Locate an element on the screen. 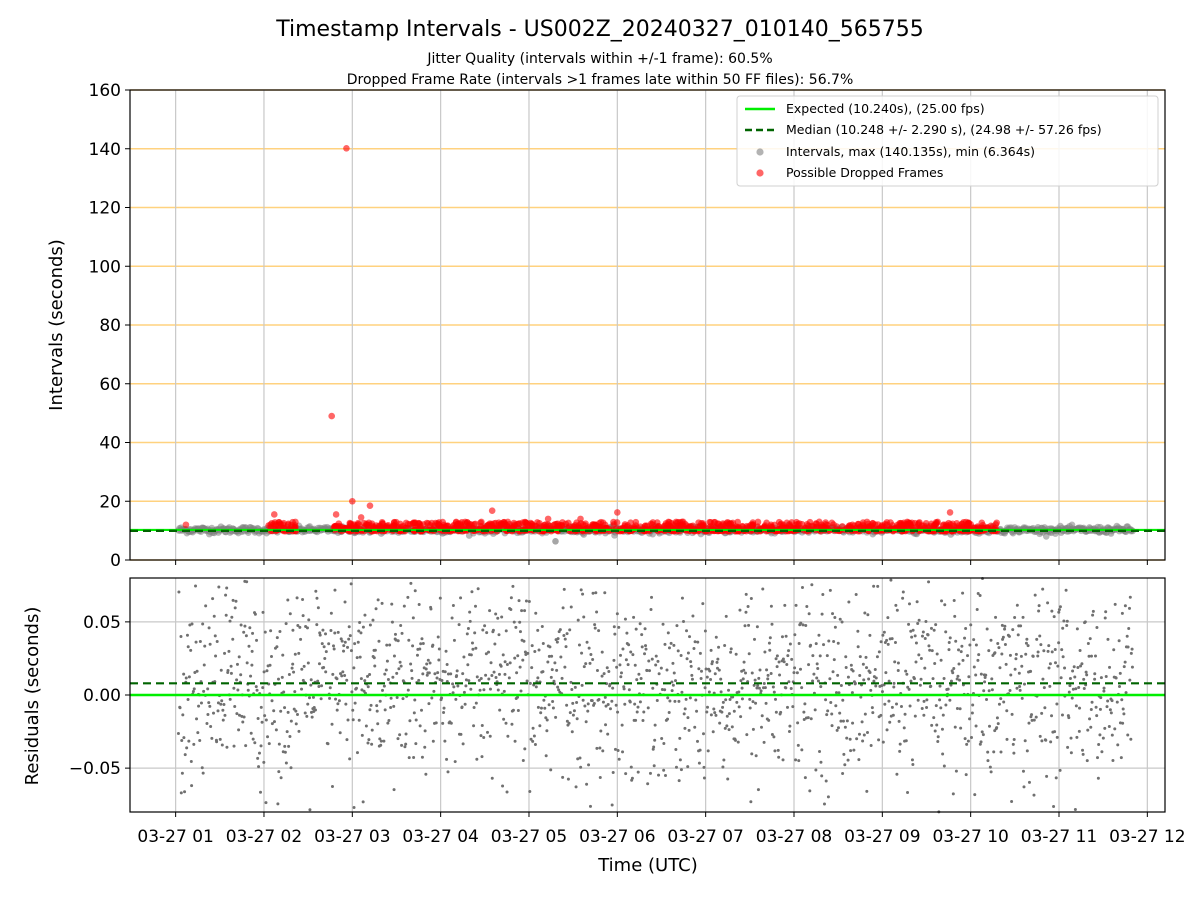 The width and height of the screenshot is (1200, 900). legend-box is located at coordinates (947, 141).